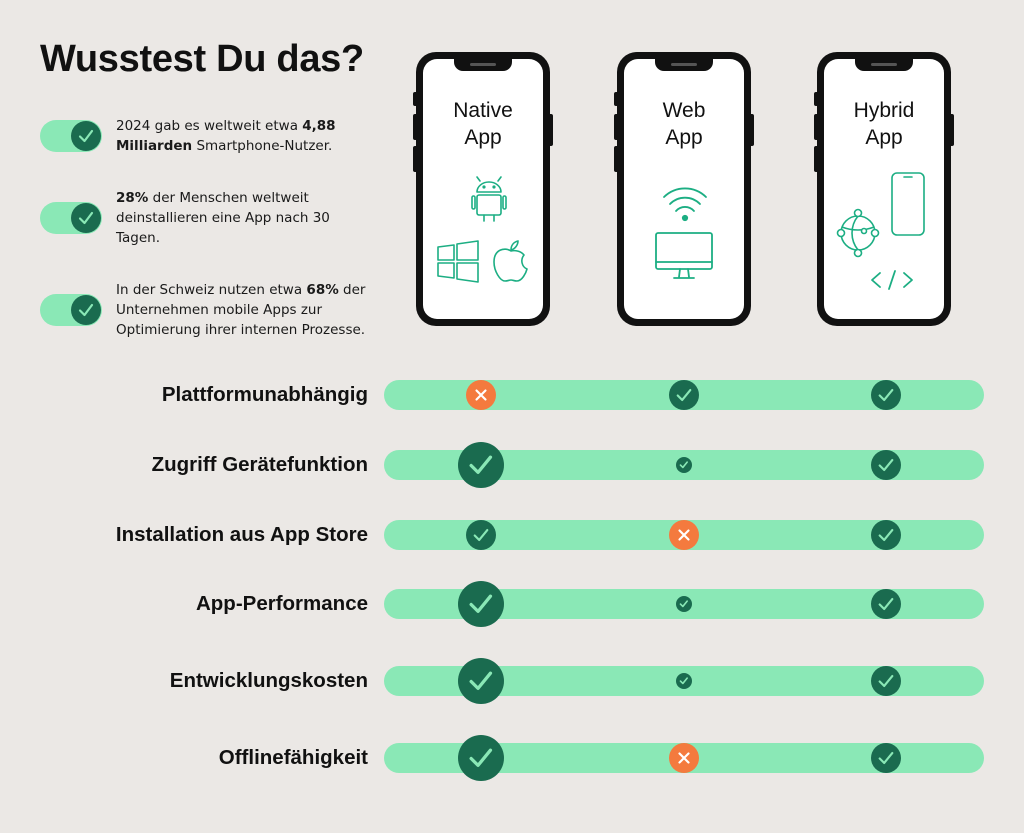 The width and height of the screenshot is (1024, 833). What do you see at coordinates (684, 255) in the screenshot?
I see `monitor-icon` at bounding box center [684, 255].